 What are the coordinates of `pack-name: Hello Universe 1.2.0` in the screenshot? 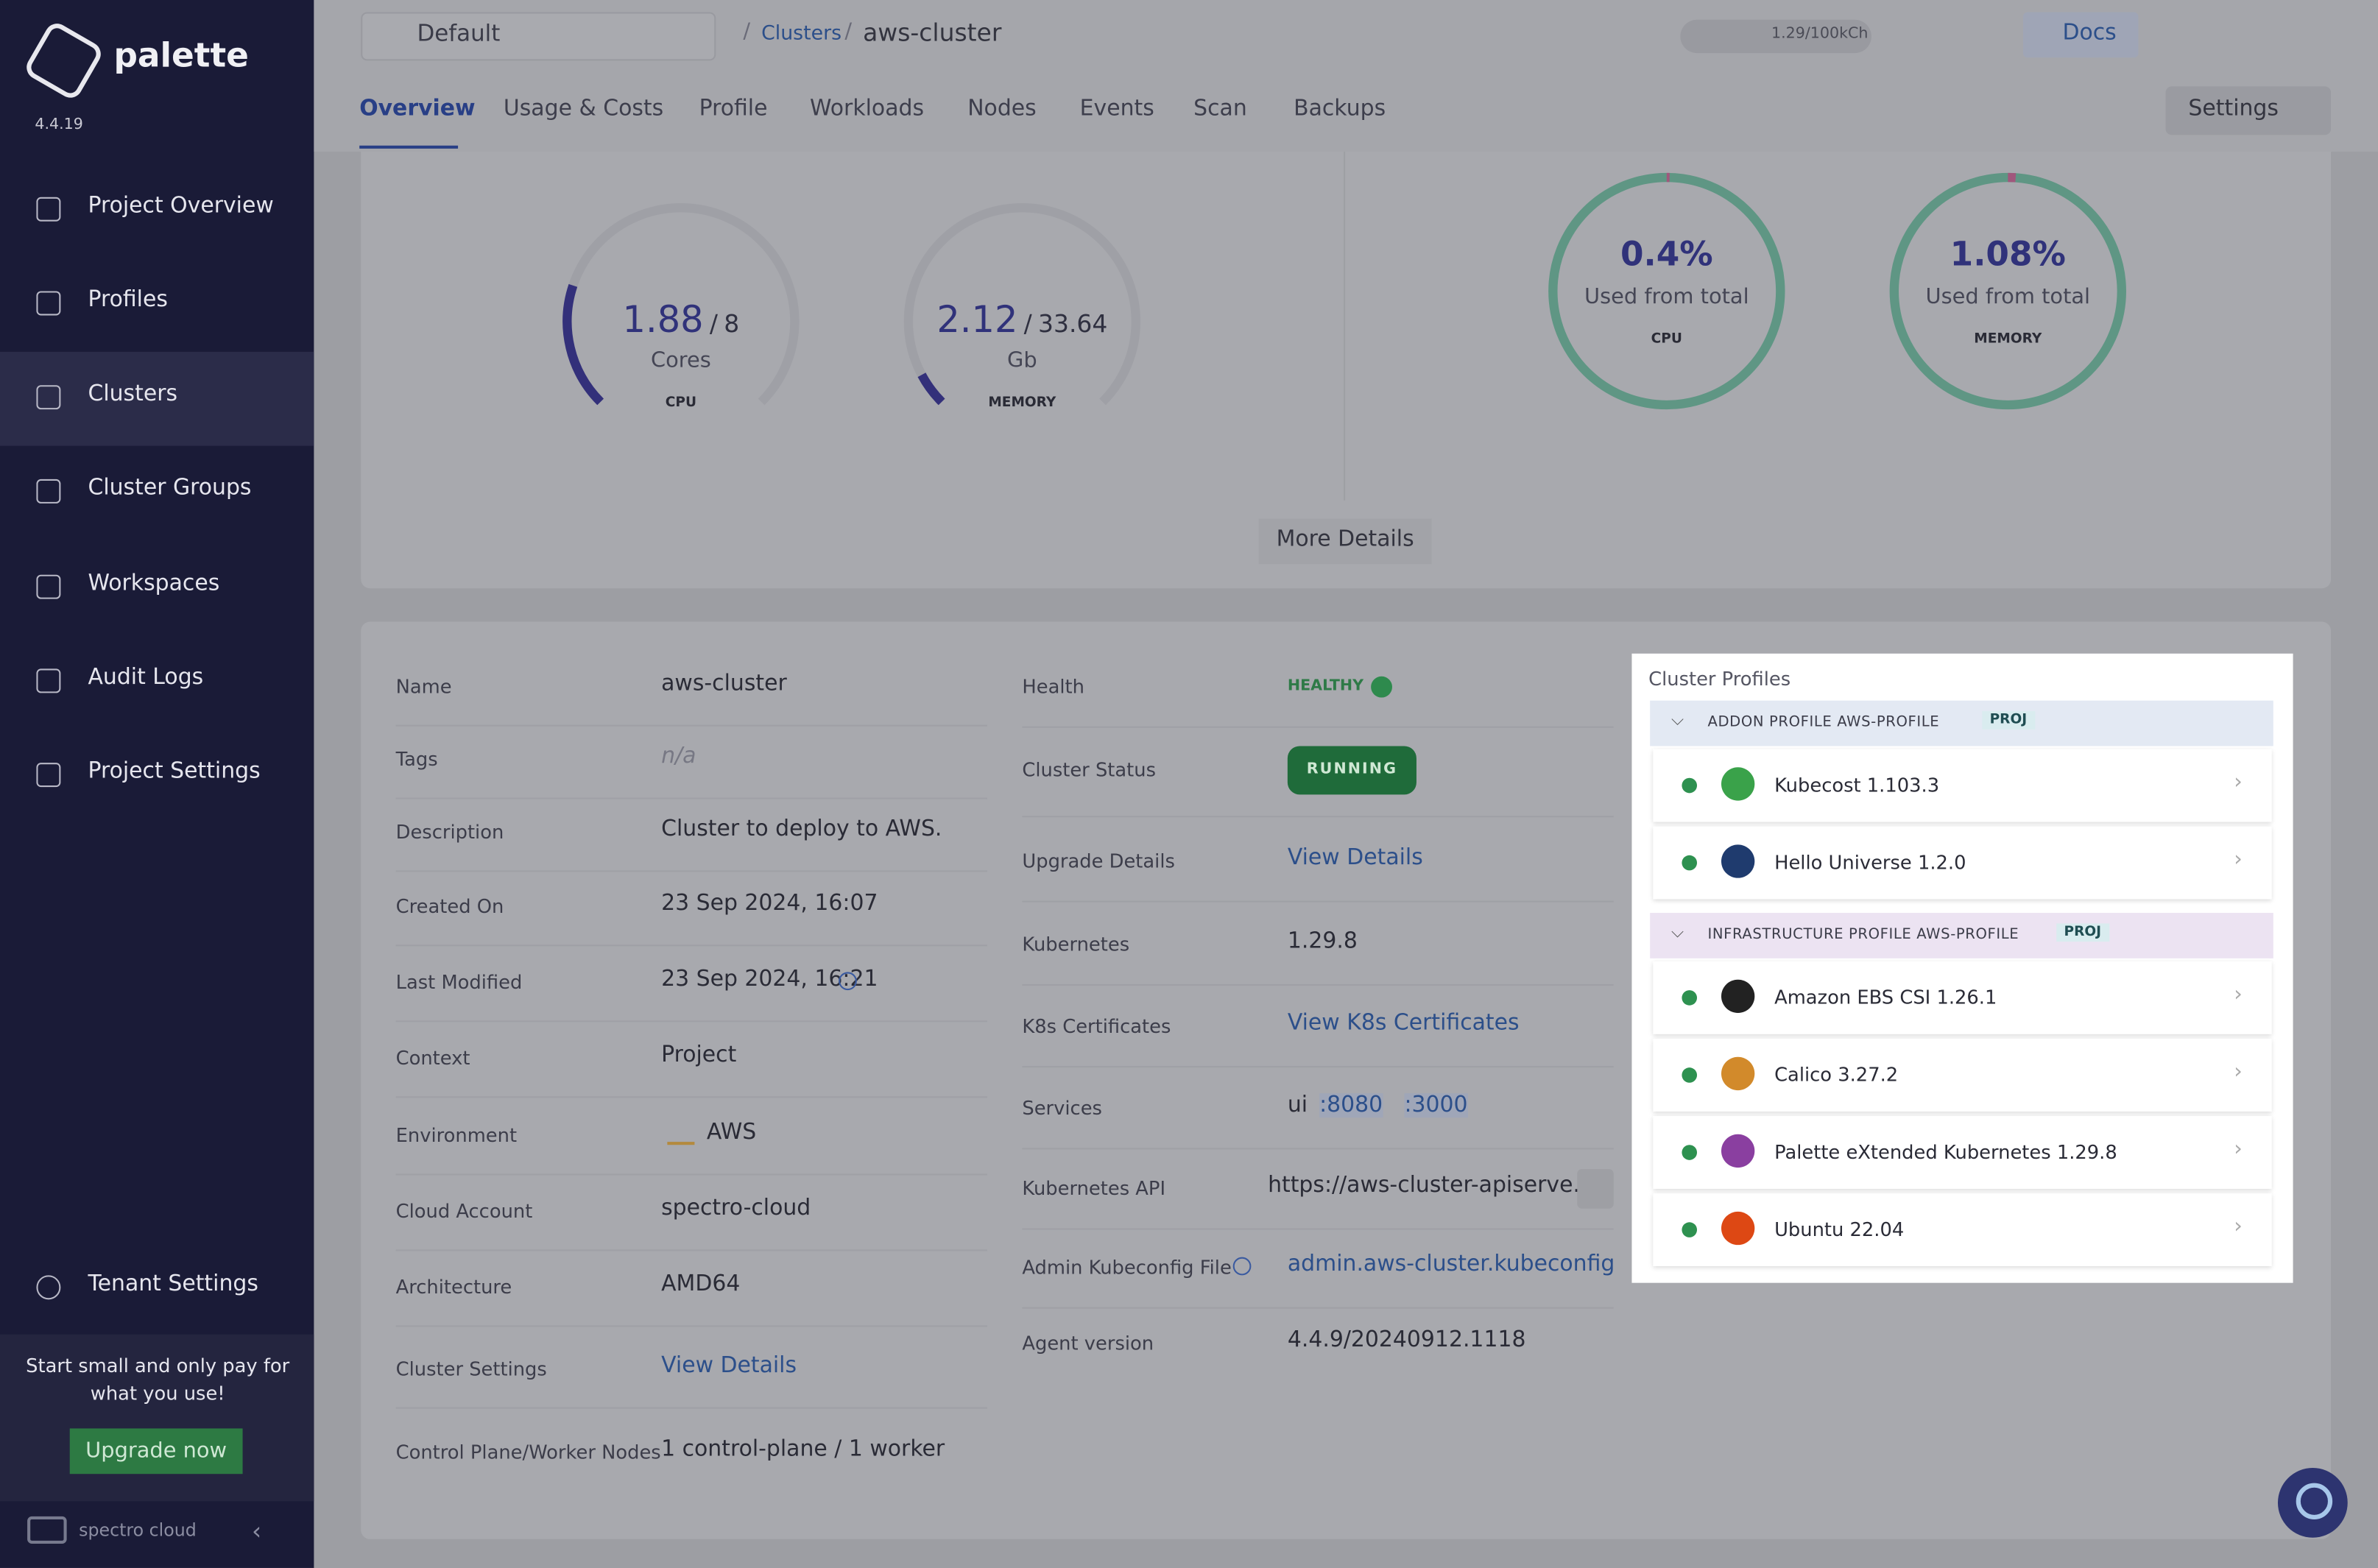 It's located at (1870, 863).